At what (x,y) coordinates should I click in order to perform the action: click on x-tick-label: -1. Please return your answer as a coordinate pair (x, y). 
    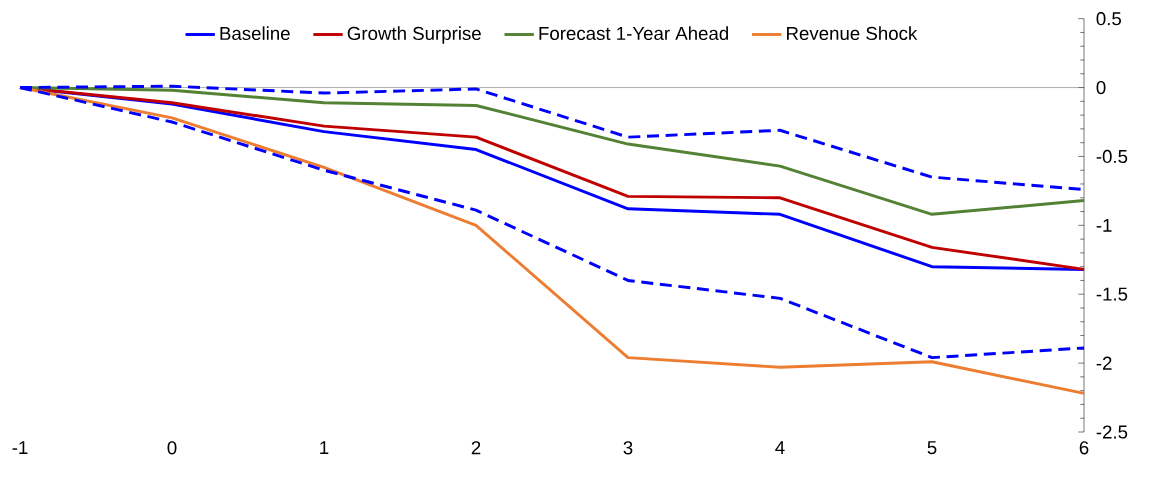
    Looking at the image, I should click on (20, 447).